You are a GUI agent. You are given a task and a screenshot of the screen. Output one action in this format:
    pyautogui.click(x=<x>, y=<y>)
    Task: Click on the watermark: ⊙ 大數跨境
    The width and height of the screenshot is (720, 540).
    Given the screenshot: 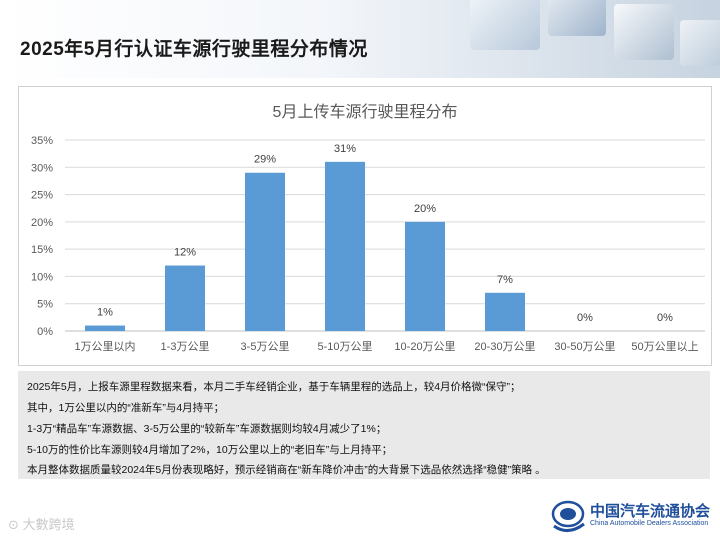 What is the action you would take?
    pyautogui.click(x=41, y=524)
    